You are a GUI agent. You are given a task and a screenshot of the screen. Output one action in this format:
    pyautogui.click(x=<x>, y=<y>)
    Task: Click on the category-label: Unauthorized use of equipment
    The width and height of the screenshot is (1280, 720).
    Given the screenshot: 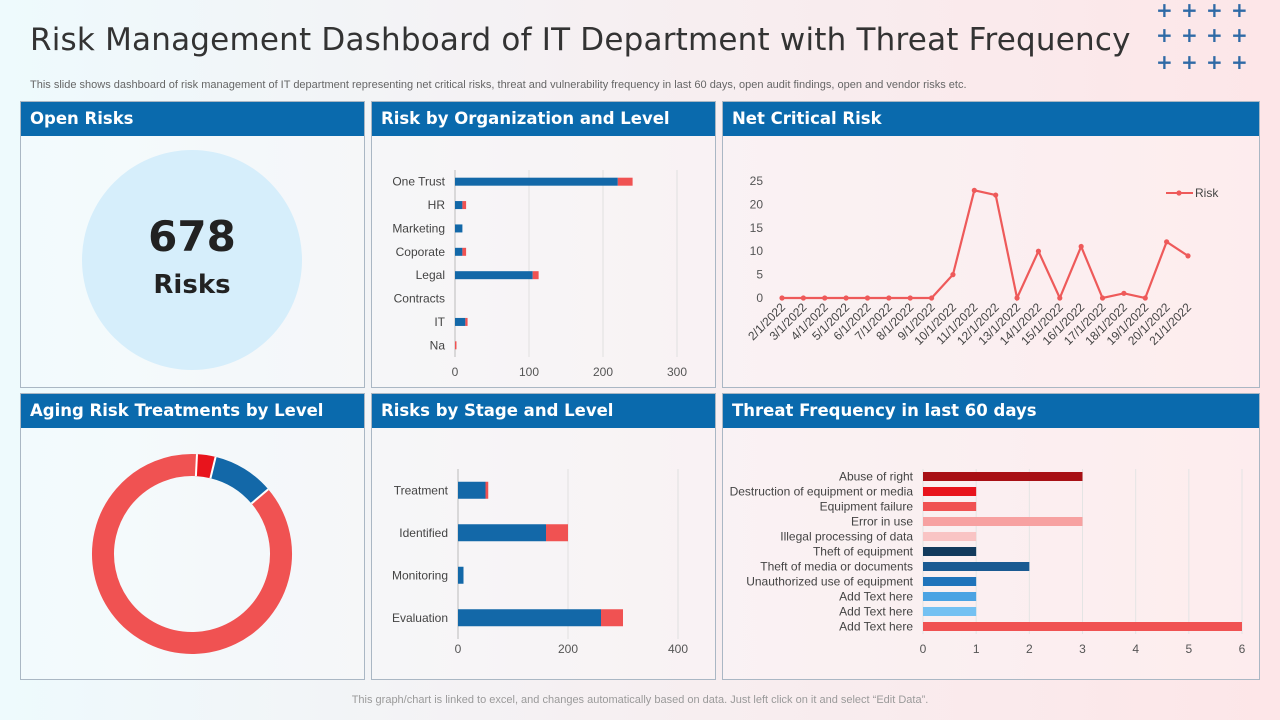 What is the action you would take?
    pyautogui.click(x=829, y=582)
    